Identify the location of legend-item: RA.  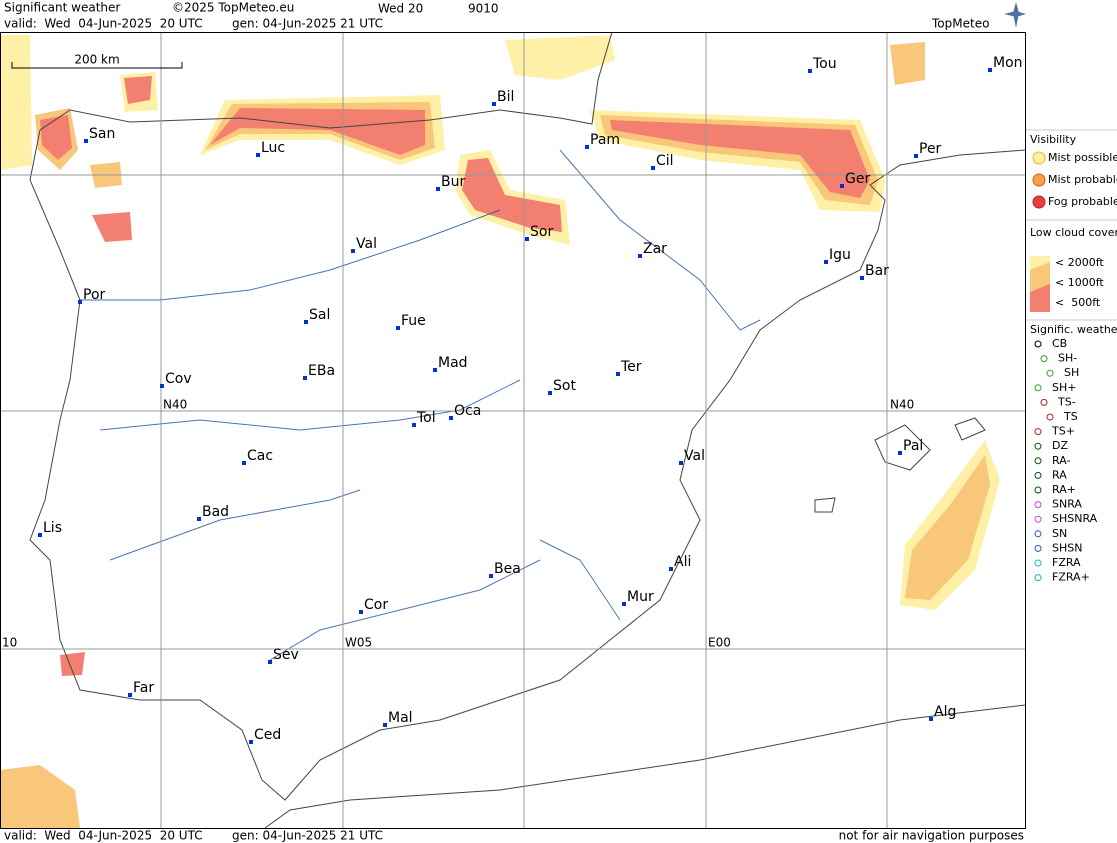
(1059, 474).